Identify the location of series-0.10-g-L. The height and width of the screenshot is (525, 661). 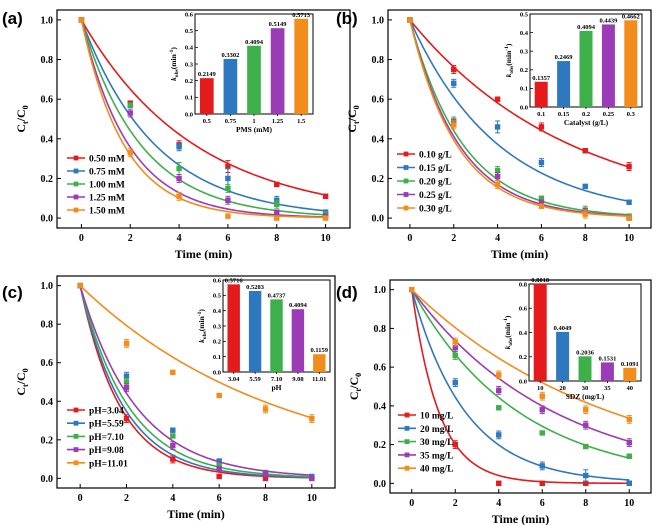
(519, 94).